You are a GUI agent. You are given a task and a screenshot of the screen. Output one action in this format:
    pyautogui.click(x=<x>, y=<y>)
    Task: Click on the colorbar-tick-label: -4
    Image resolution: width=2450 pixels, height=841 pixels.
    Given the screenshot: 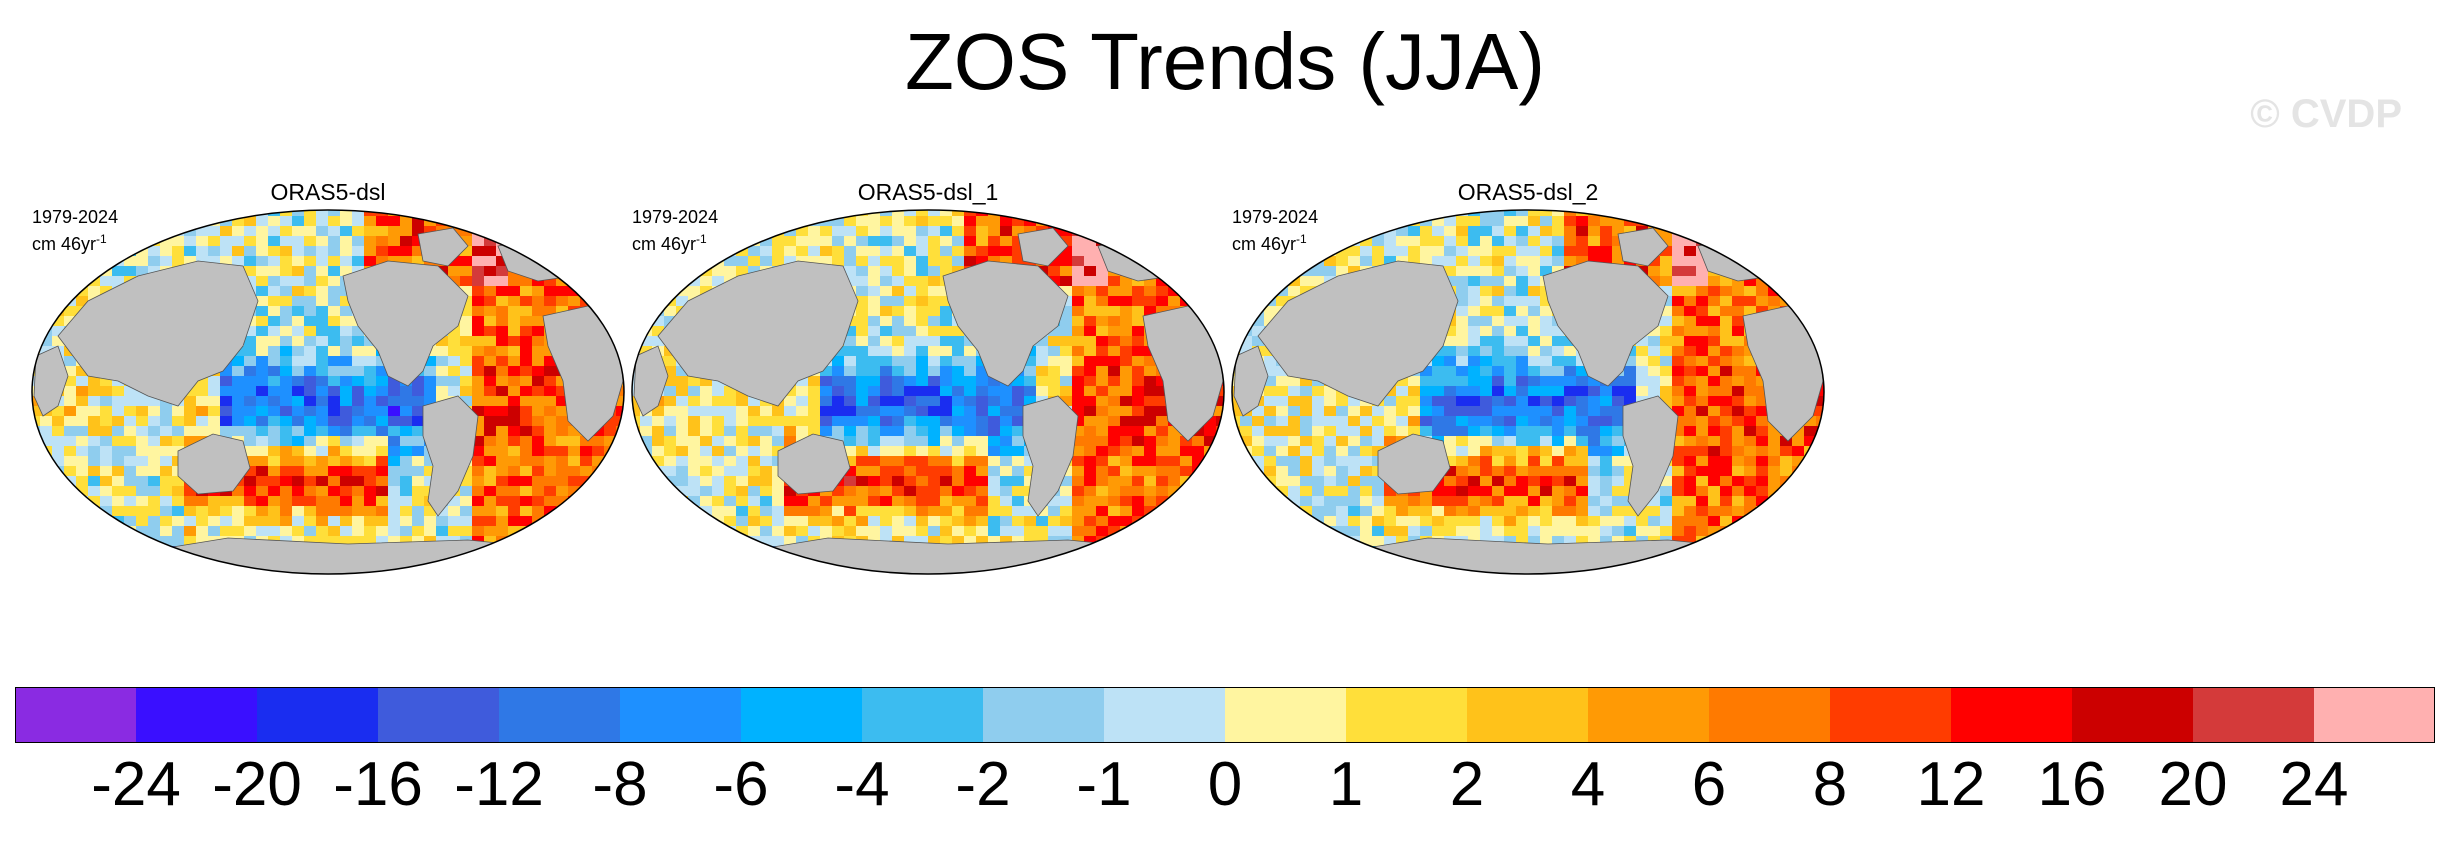 What is the action you would take?
    pyautogui.click(x=862, y=784)
    